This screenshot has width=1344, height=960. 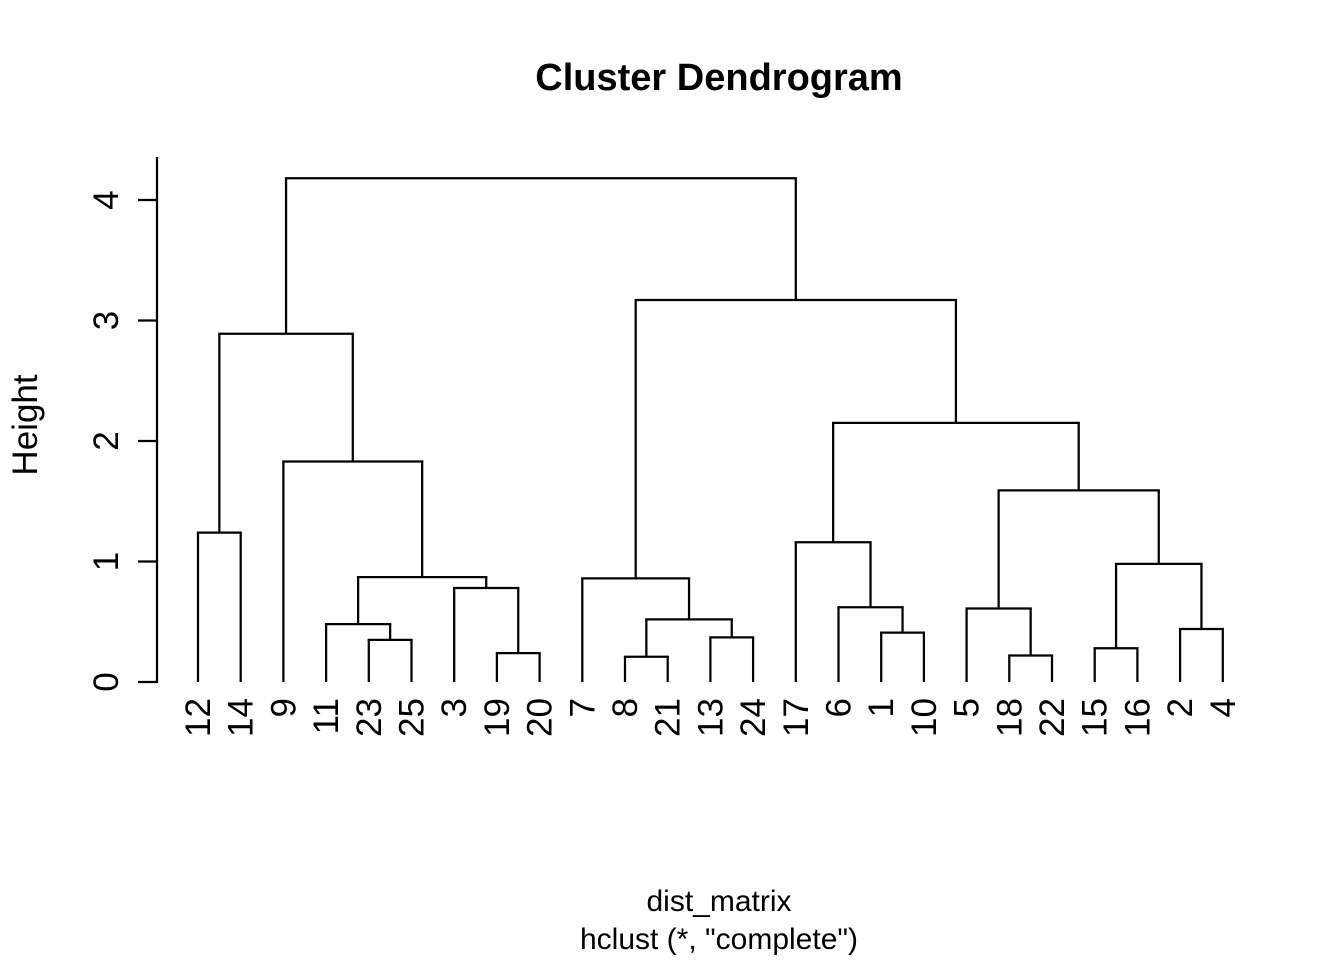 I want to click on leaf-label: 8, so click(x=625, y=707).